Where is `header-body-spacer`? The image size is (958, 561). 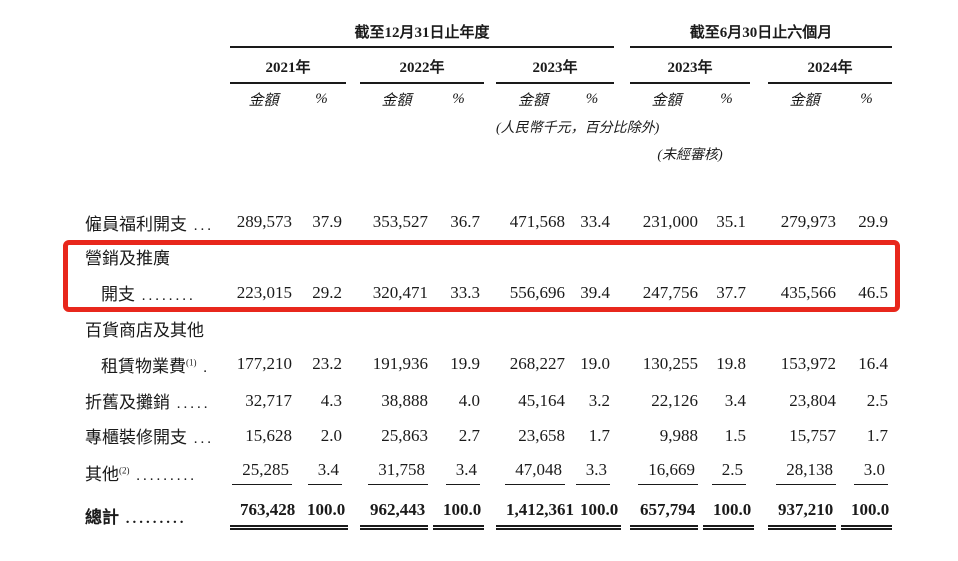 header-body-spacer is located at coordinates (488, 186).